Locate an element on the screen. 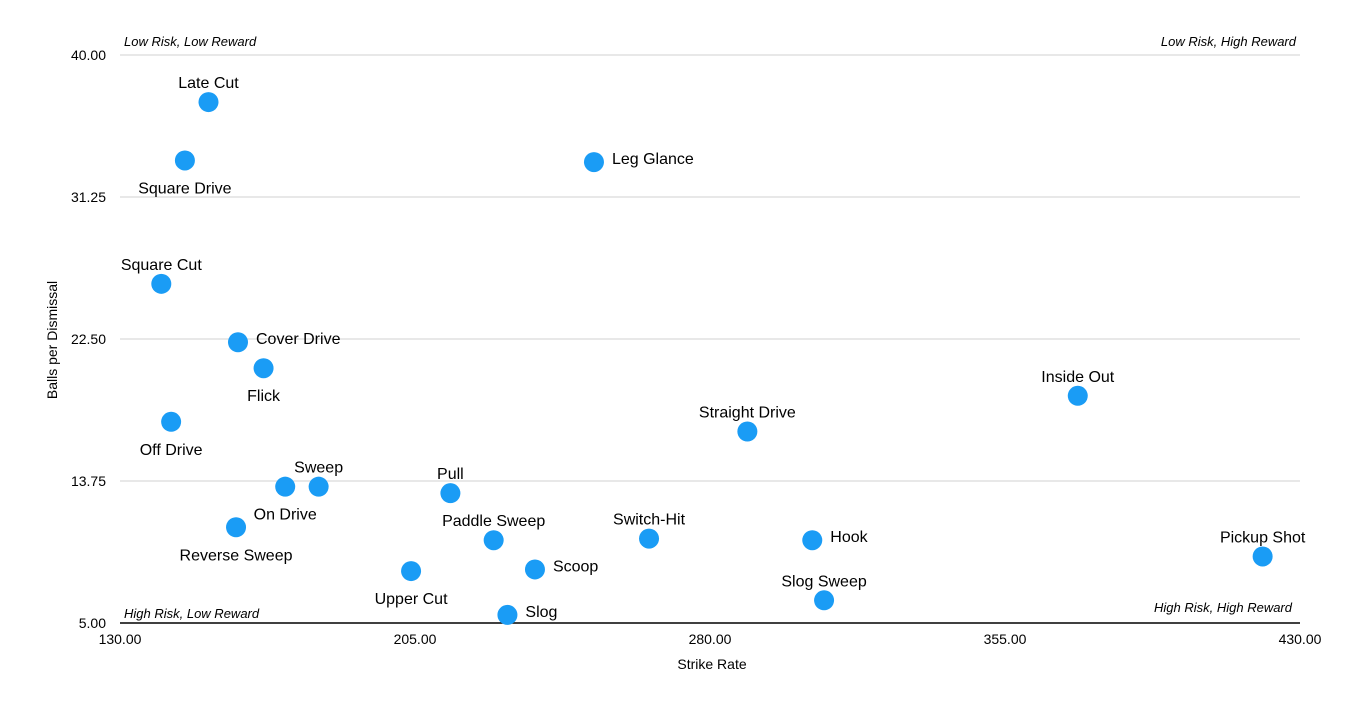  point-label: Pickup Shot is located at coordinates (1263, 537).